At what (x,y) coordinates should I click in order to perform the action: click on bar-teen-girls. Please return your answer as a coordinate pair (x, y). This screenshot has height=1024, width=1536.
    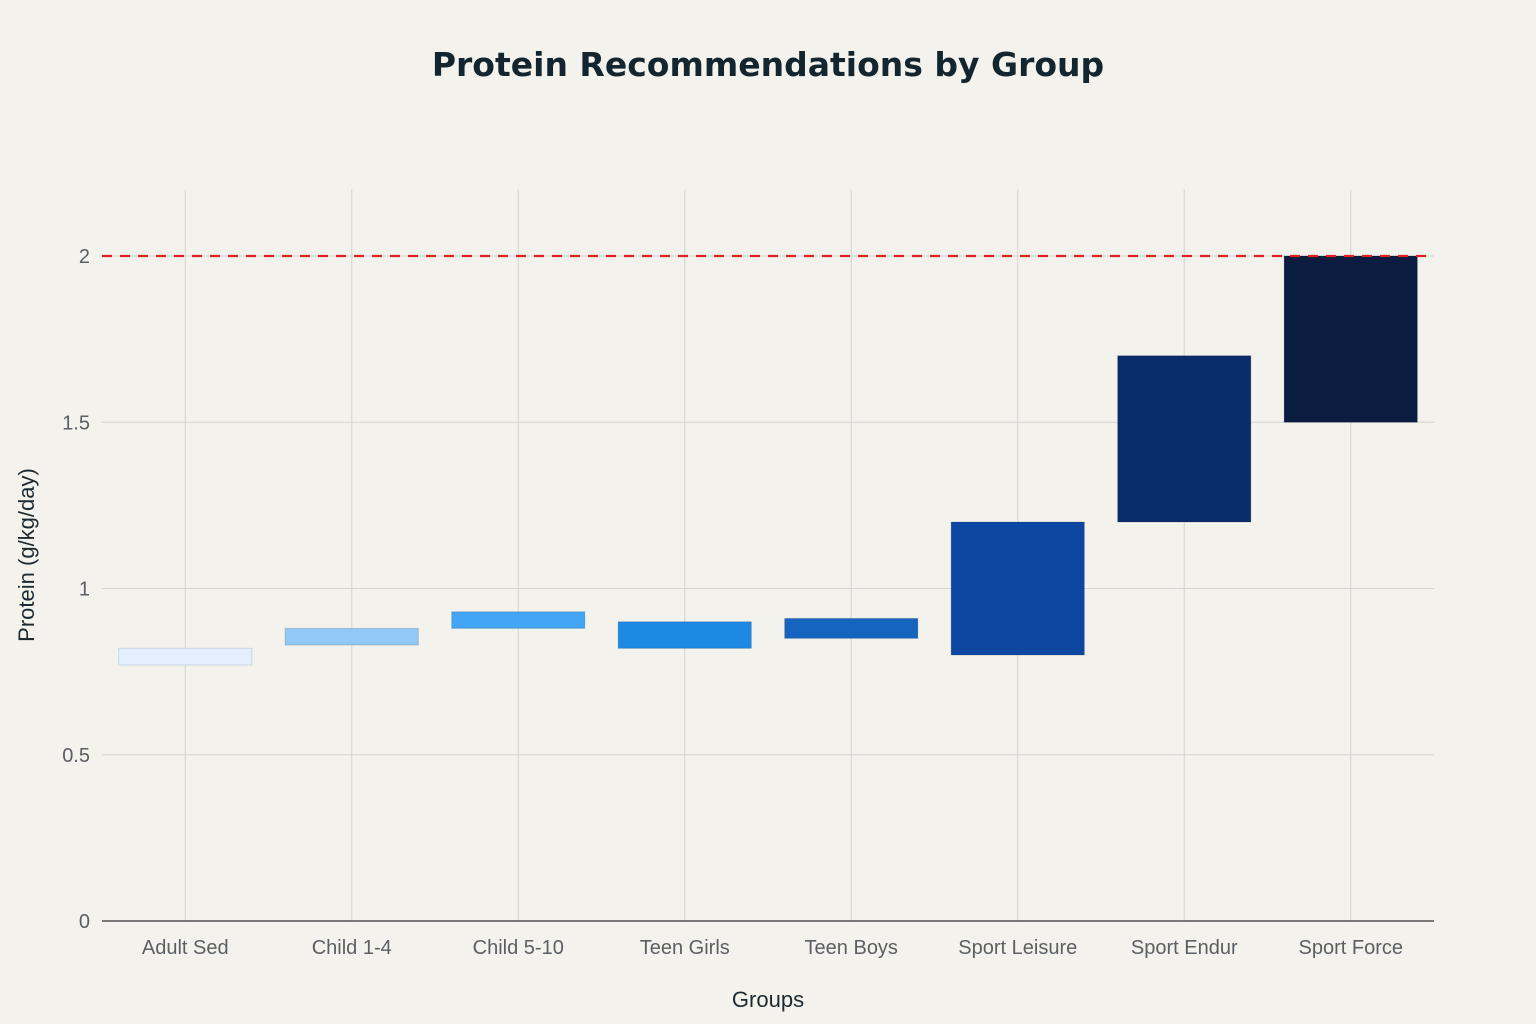
    Looking at the image, I should click on (684, 635).